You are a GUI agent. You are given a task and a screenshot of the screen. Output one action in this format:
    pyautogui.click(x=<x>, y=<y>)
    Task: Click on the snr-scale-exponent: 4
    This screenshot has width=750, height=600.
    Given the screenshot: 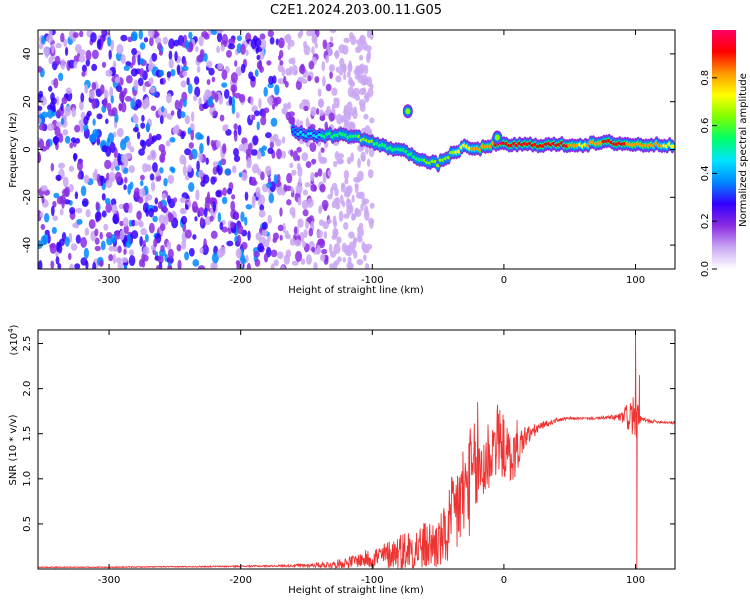 What is the action you would take?
    pyautogui.click(x=11, y=330)
    